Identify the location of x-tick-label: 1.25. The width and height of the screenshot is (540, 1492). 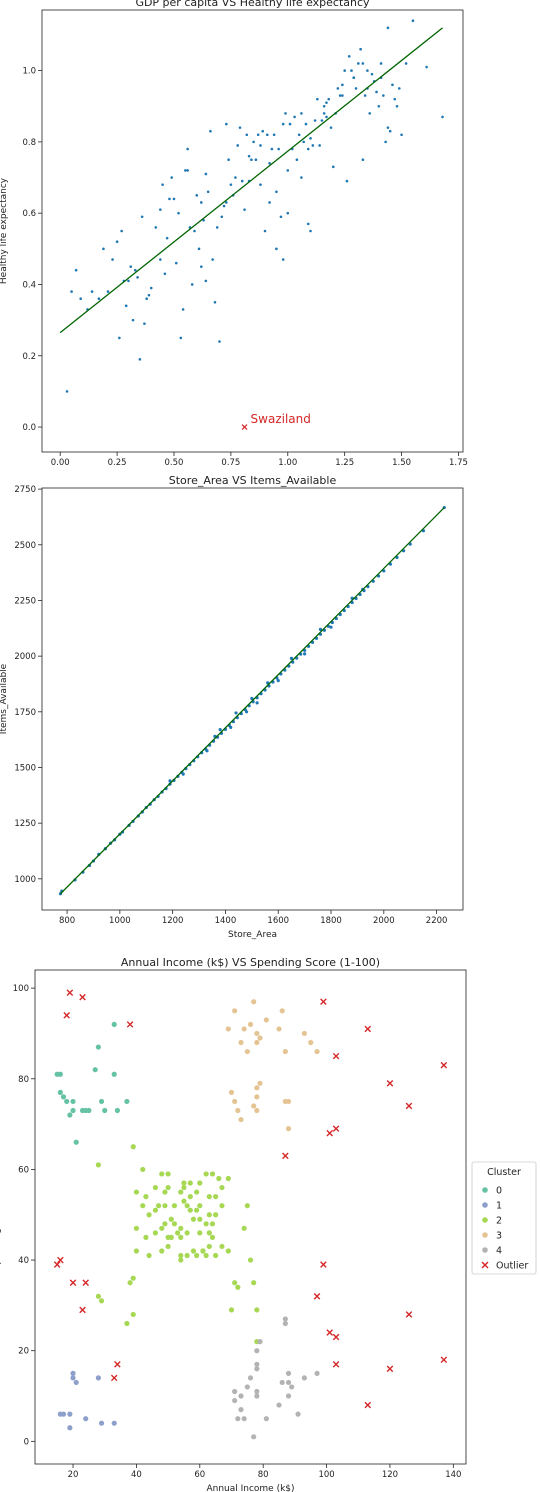
(344, 463).